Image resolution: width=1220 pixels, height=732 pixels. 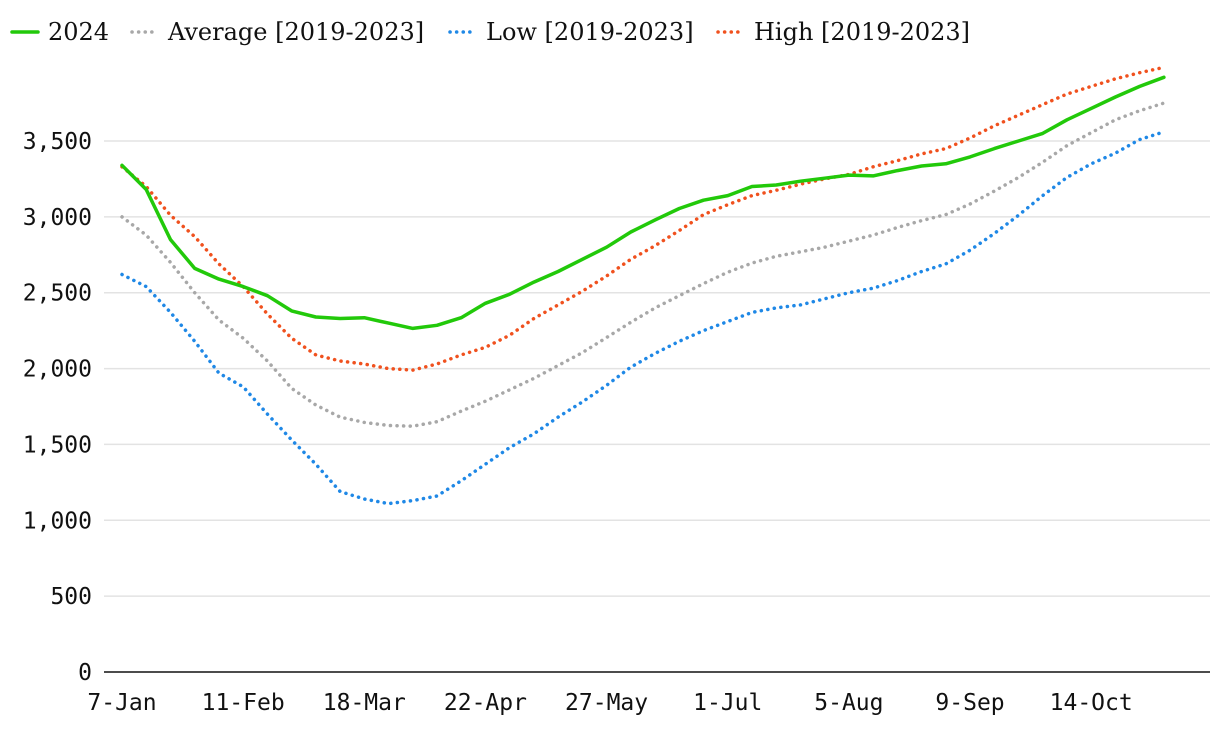 I want to click on y-tick-label: 1,500, so click(x=57, y=445).